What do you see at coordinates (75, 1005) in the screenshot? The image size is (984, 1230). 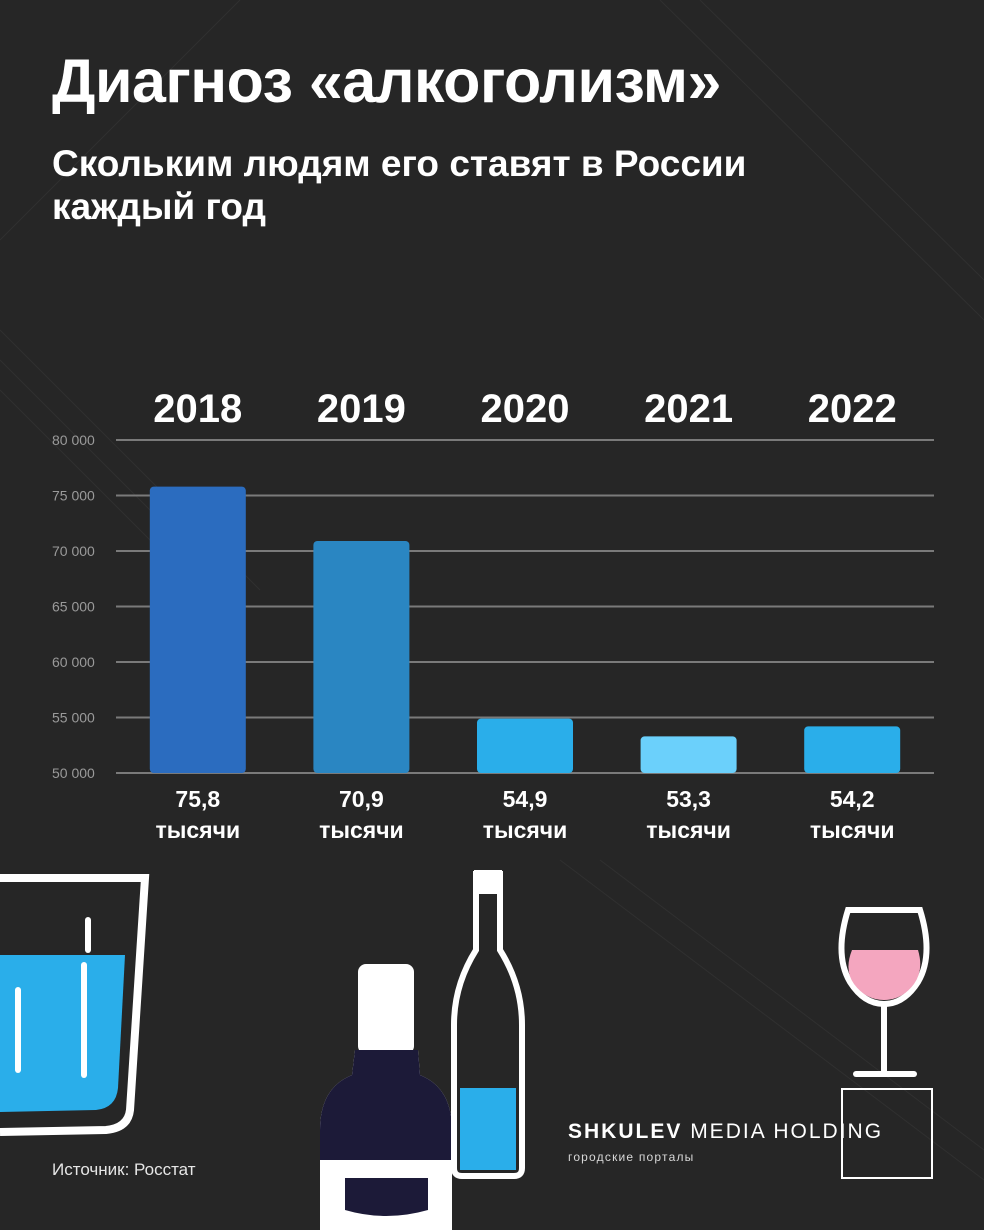 I see `glass-icon` at bounding box center [75, 1005].